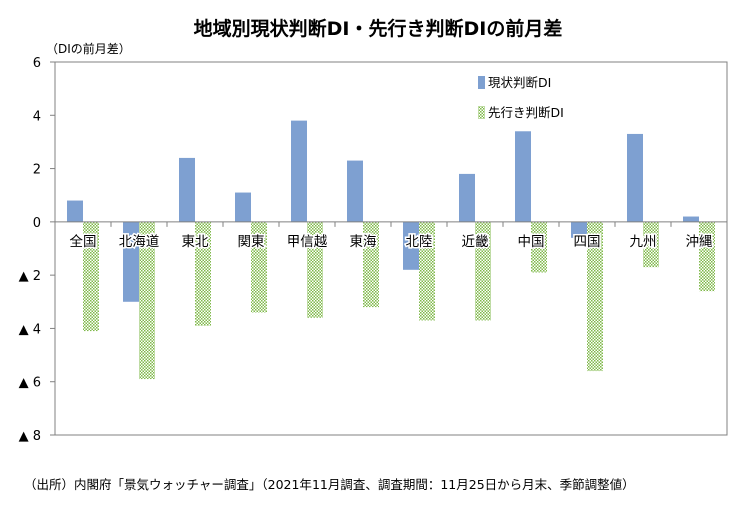  I want to click on category-label: 甲信越, so click(307, 242).